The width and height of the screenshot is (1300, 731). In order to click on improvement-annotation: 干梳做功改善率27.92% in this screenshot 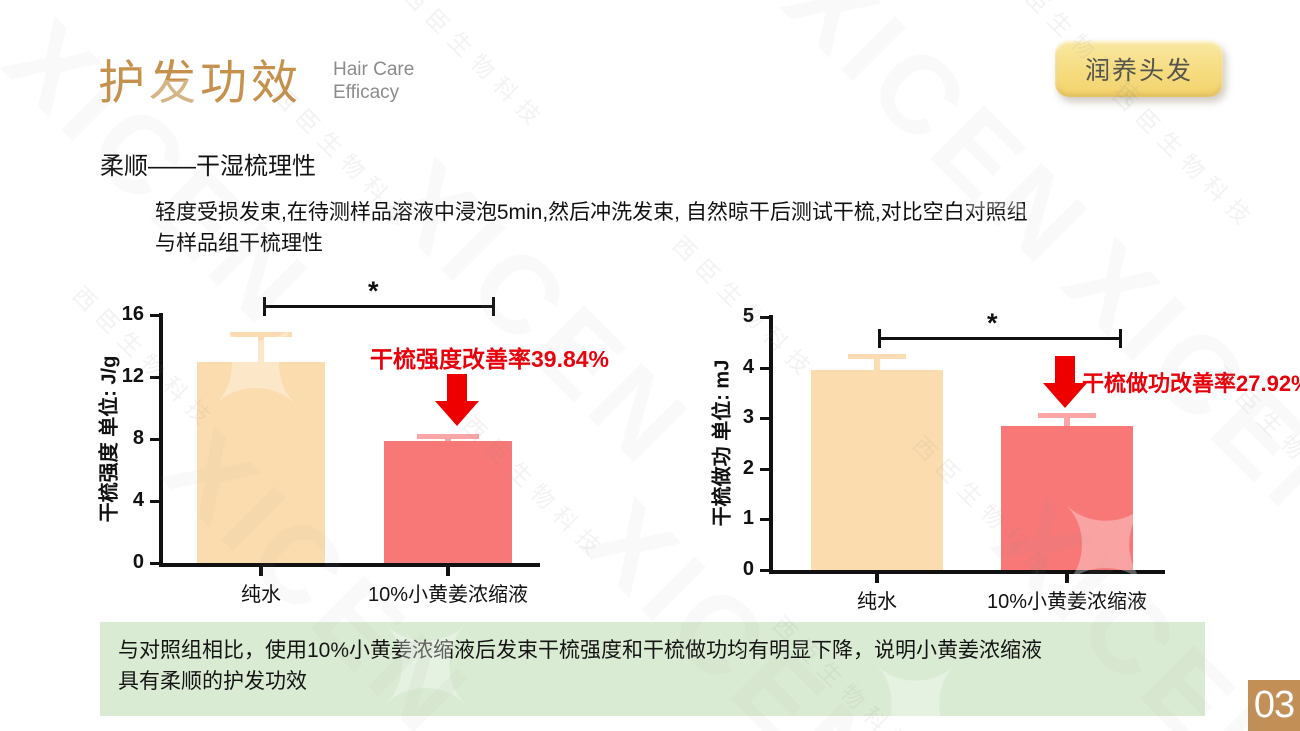, I will do `click(1191, 383)`.